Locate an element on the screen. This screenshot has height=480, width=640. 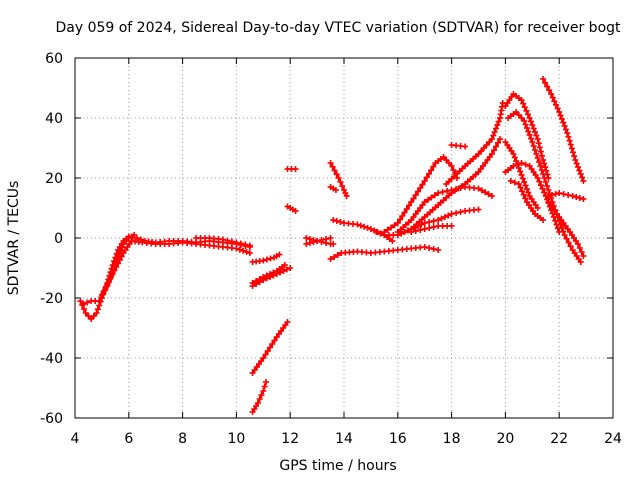
x-tick-label: 18 is located at coordinates (452, 439).